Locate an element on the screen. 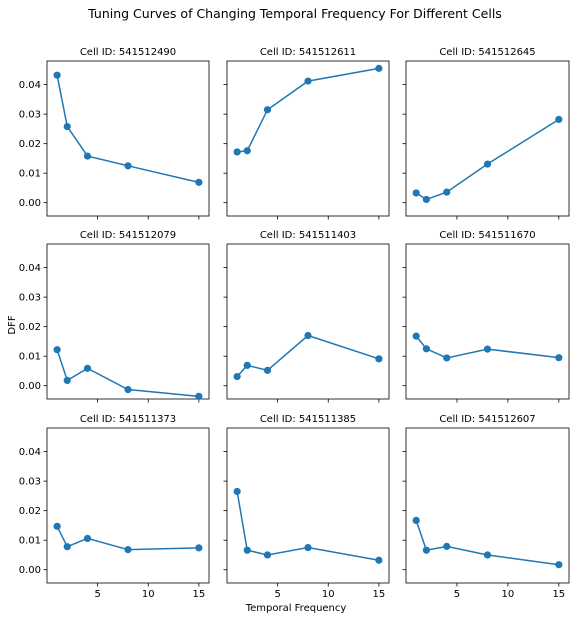 Image resolution: width=579 pixels, height=625 pixels. subplot: Cell ID: 541511670 is located at coordinates (486, 316).